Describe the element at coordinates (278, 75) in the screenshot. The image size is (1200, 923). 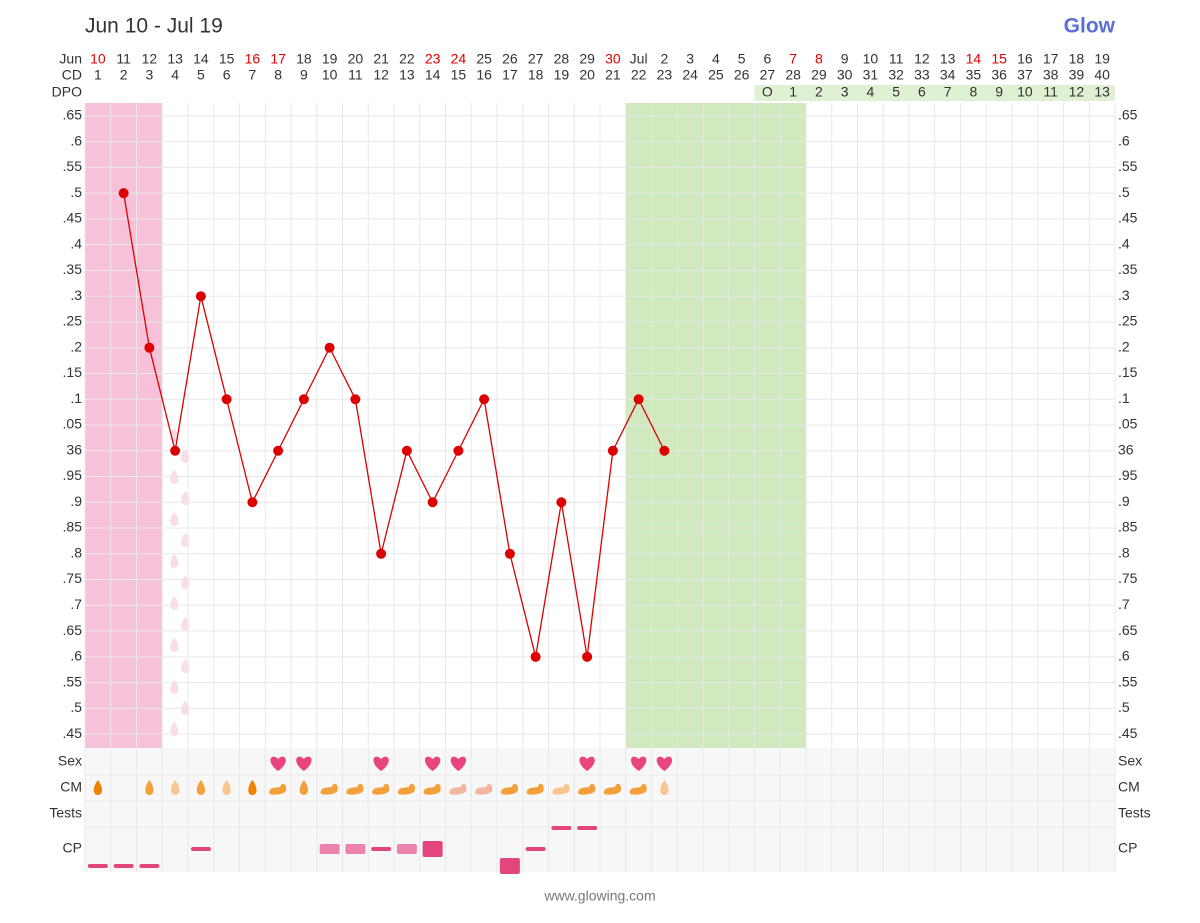
I see `cd-label: 8` at that location.